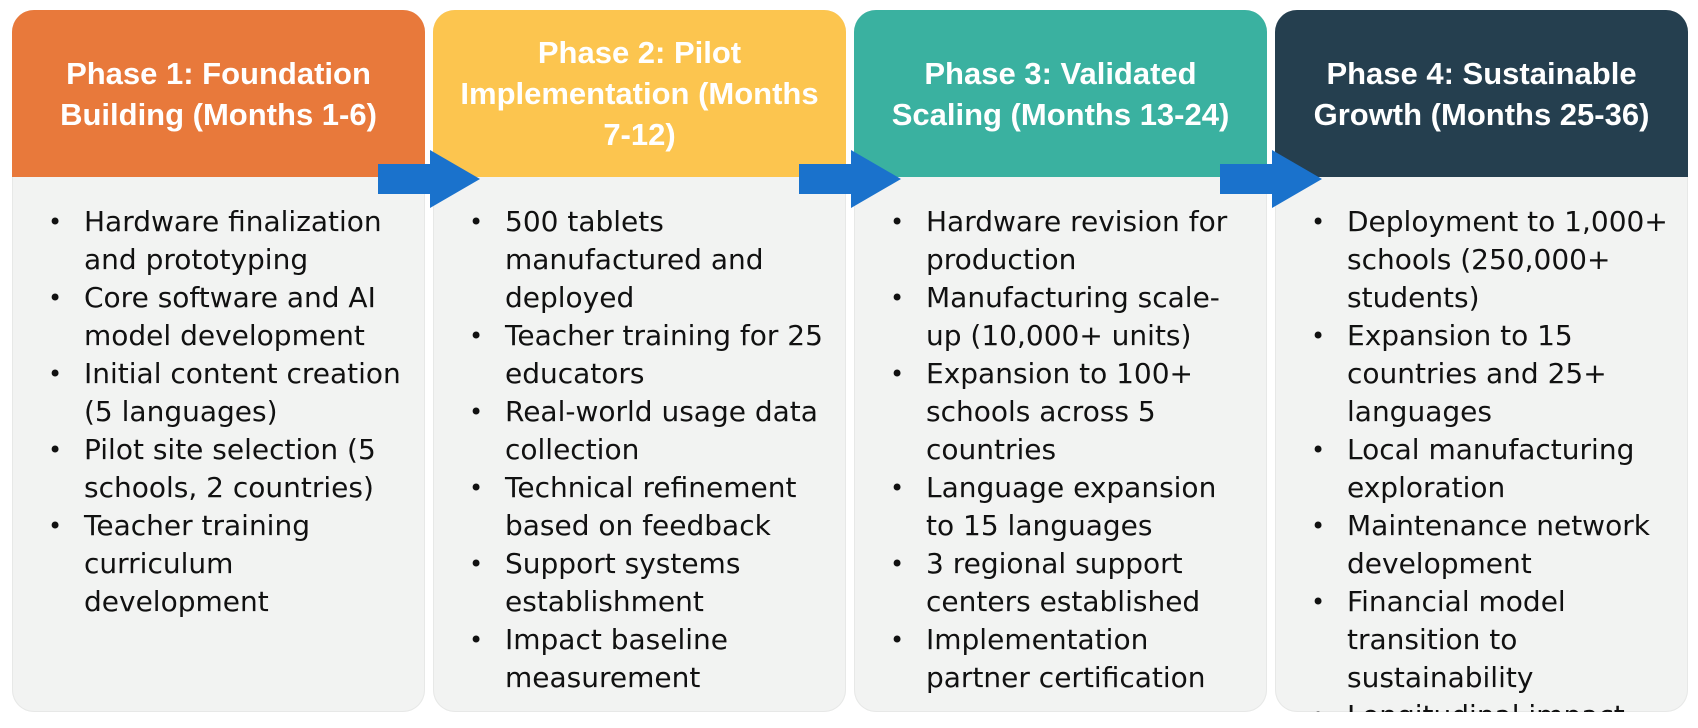  What do you see at coordinates (179, 563) in the screenshot?
I see `list-item: • Teacher training curriculum development` at bounding box center [179, 563].